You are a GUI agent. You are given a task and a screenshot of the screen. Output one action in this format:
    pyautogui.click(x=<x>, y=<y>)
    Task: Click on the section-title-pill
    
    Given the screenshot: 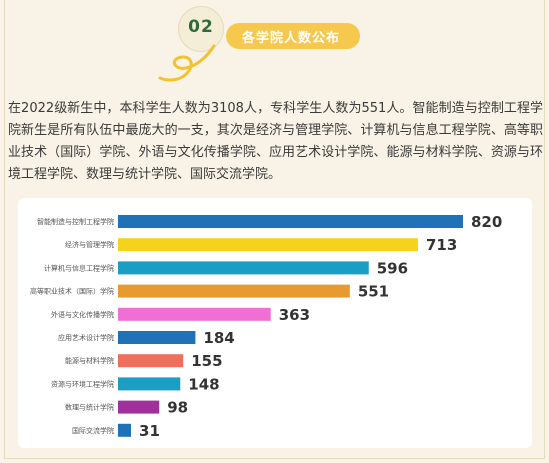 What is the action you would take?
    pyautogui.click(x=293, y=36)
    